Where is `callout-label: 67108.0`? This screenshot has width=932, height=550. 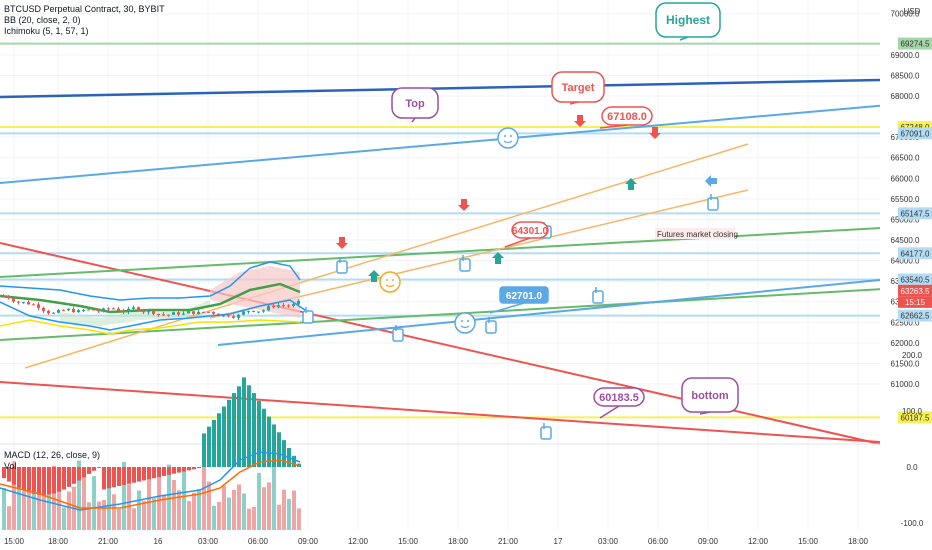
callout-label: 67108.0 is located at coordinates (627, 117).